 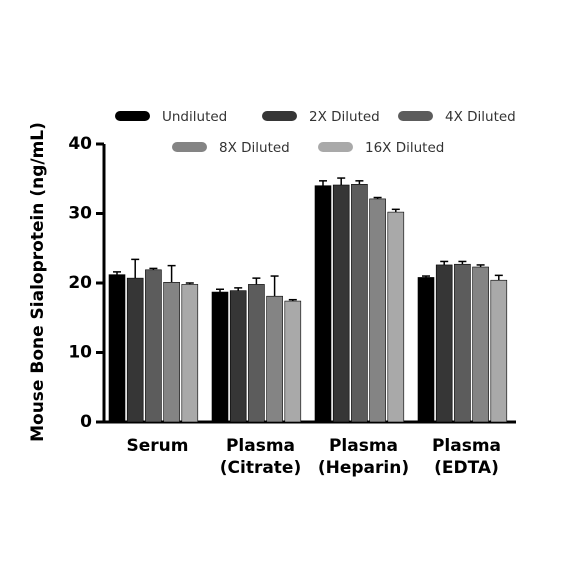 I want to click on x-tick-label: (Citrate), so click(x=260, y=468).